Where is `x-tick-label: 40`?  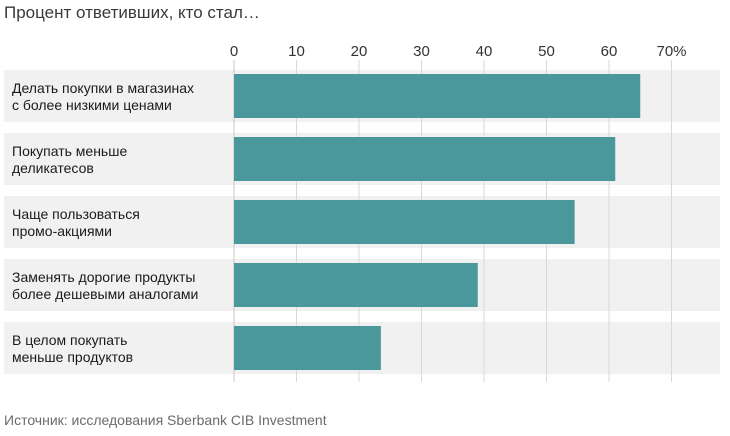
x-tick-label: 40 is located at coordinates (484, 51).